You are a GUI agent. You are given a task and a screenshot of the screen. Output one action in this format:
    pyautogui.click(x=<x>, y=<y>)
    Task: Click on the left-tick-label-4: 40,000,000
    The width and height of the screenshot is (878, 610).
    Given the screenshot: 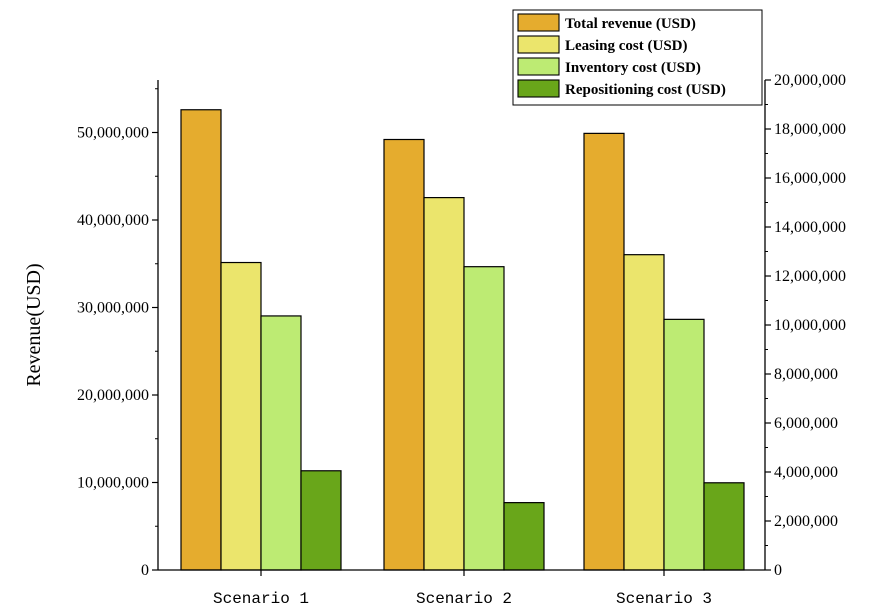 What is the action you would take?
    pyautogui.click(x=113, y=220)
    